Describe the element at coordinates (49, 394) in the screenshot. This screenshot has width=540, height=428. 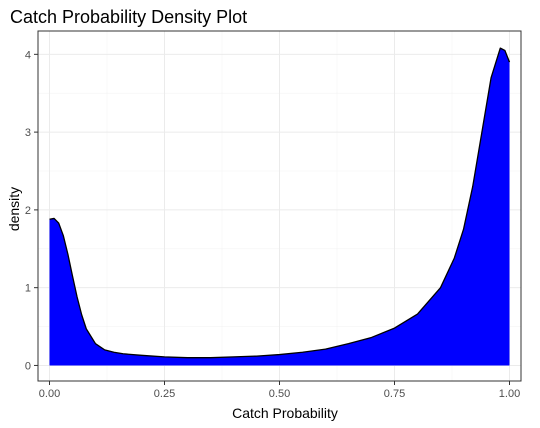
I see `x-tick-label: 0.00` at that location.